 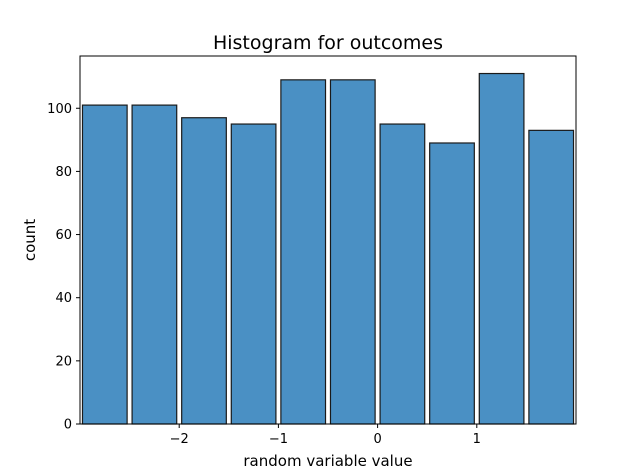 I want to click on chart-title: Histogram for outcomes, so click(x=328, y=43).